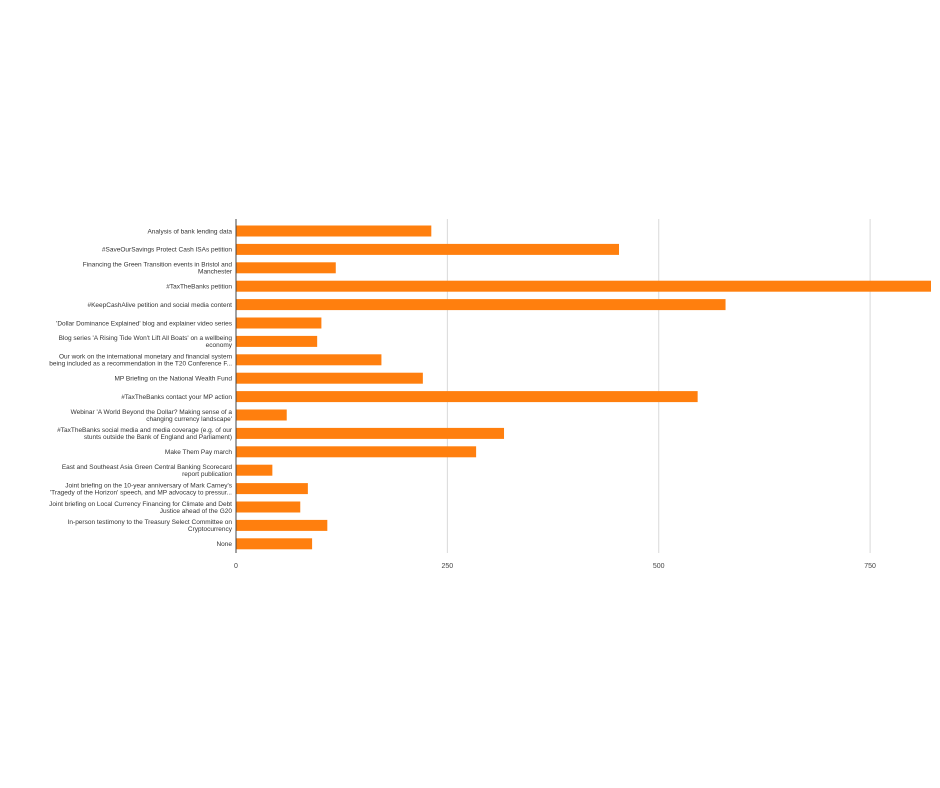  Describe the element at coordinates (659, 566) in the screenshot. I see `x-tick-label: 500` at that location.